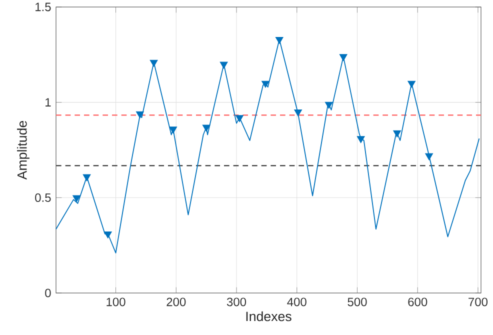 The image size is (493, 335). What do you see at coordinates (236, 302) in the screenshot?
I see `x-tick-label: 300` at bounding box center [236, 302].